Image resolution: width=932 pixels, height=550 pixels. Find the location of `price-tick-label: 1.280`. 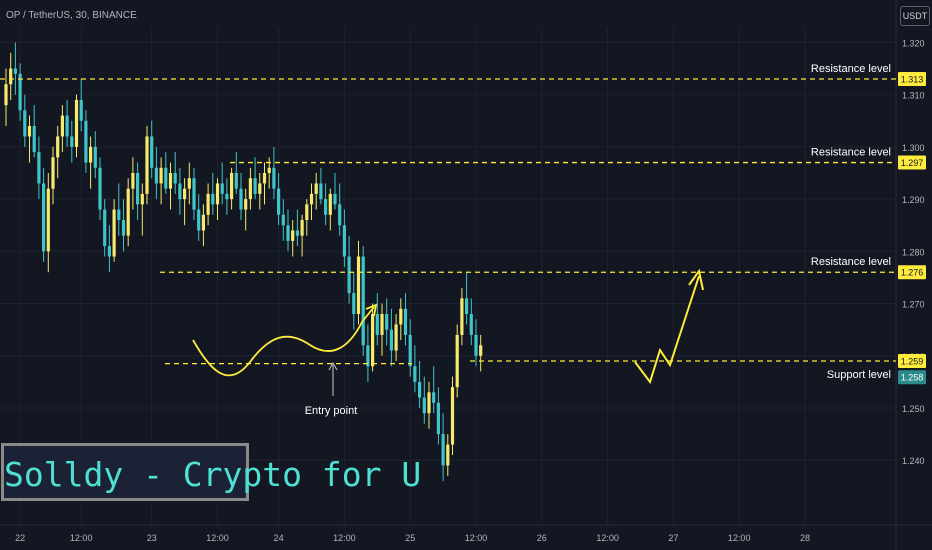

price-tick-label: 1.280 is located at coordinates (913, 252).